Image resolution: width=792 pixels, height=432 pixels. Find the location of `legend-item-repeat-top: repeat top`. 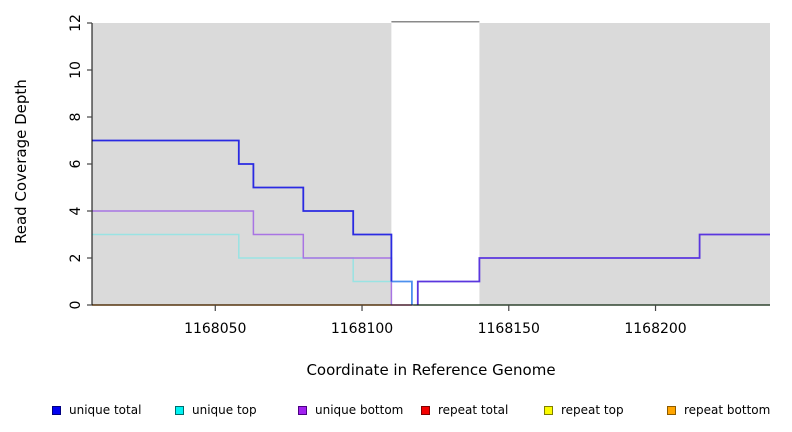

legend-item-repeat-top: repeat top is located at coordinates (605, 410).